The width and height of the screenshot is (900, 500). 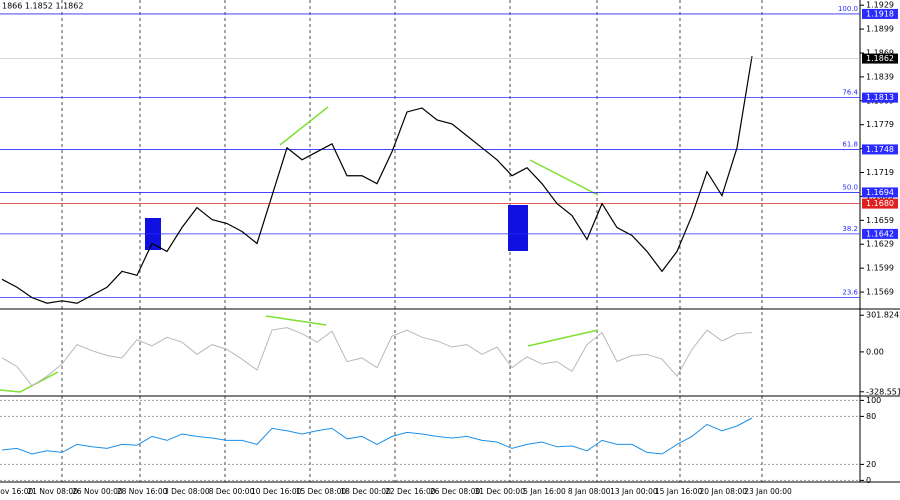 What do you see at coordinates (187, 491) in the screenshot?
I see `x-tick-label: 3 Dec 08:00` at bounding box center [187, 491].